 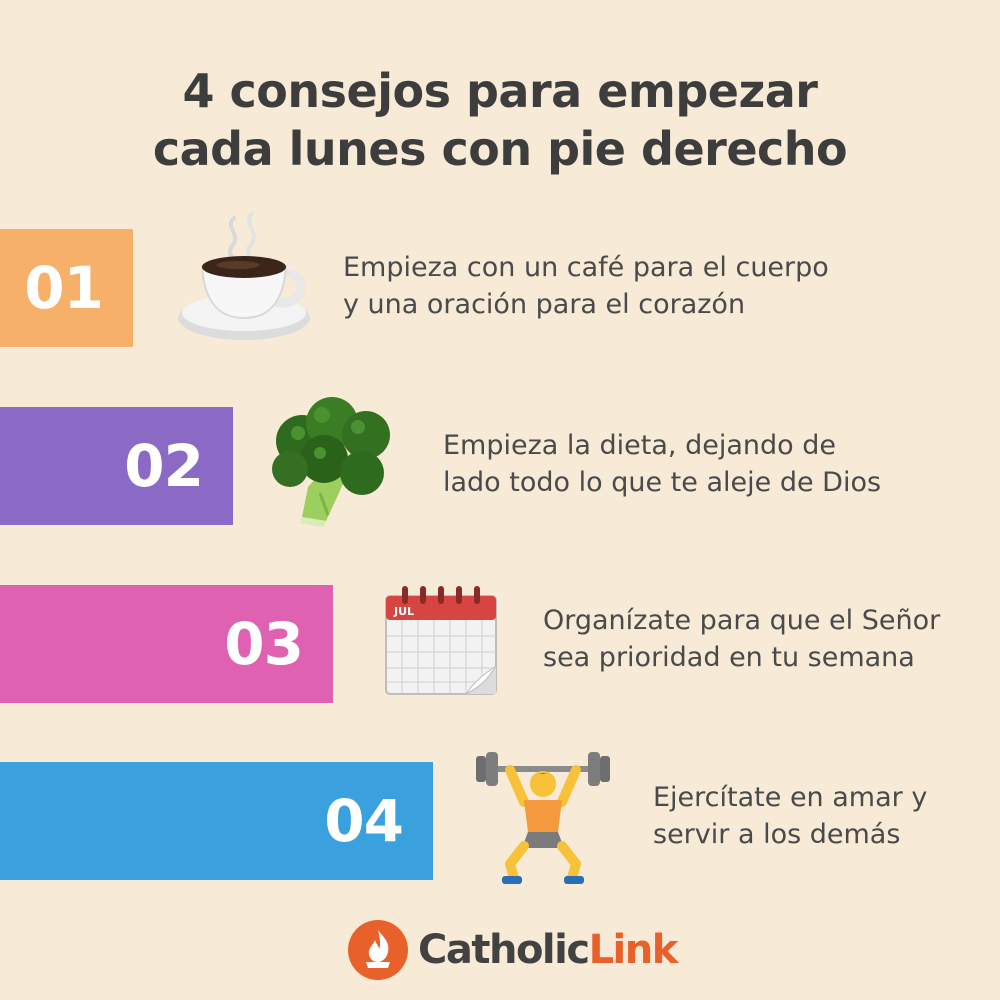 What do you see at coordinates (244, 276) in the screenshot?
I see `coffee-cup-icon` at bounding box center [244, 276].